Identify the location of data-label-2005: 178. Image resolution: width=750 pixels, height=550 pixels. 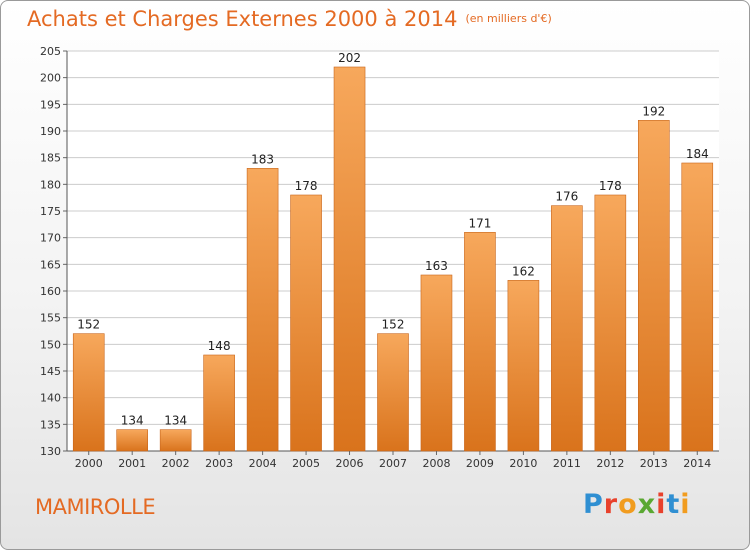
(306, 186).